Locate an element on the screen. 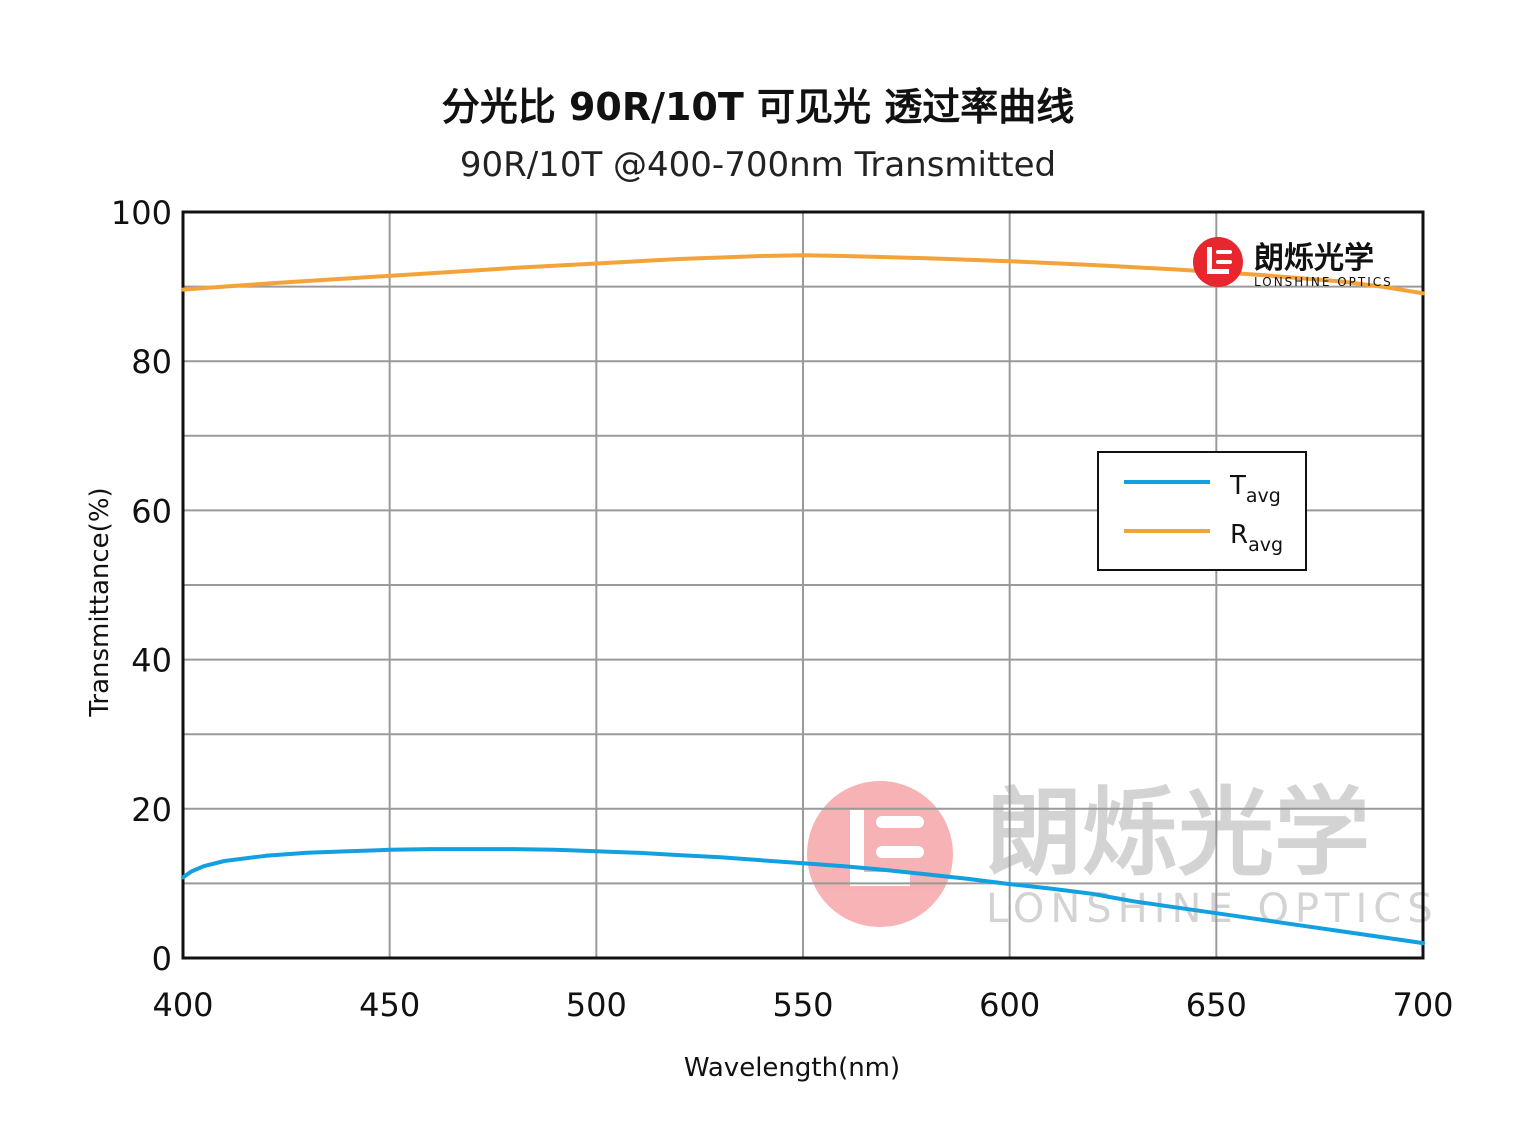  x-tick-label: 600 is located at coordinates (1009, 1005).